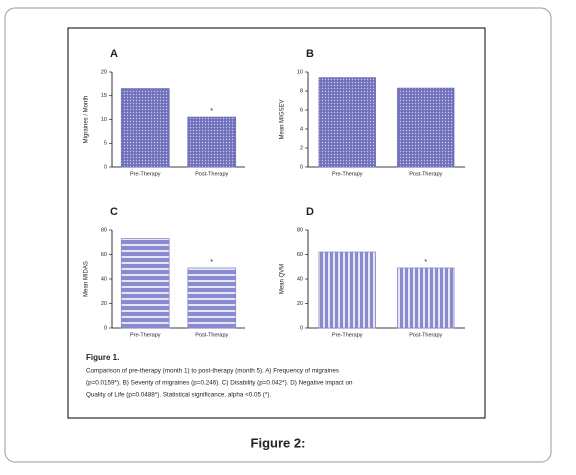  What do you see at coordinates (310, 212) in the screenshot?
I see `chart-title: D` at bounding box center [310, 212].